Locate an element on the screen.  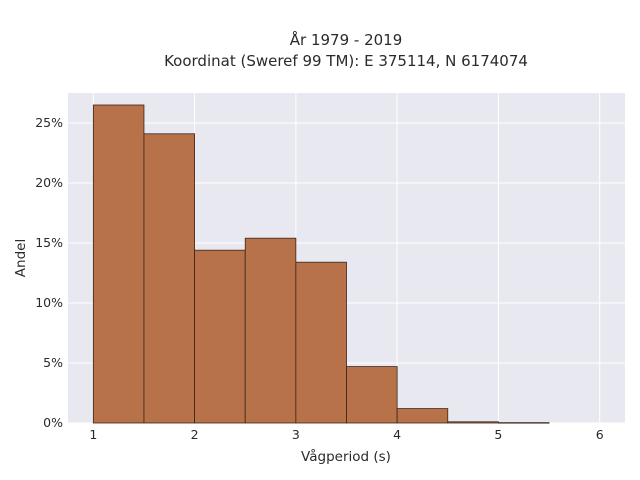
y-tick-label: 0% is located at coordinates (53, 422).